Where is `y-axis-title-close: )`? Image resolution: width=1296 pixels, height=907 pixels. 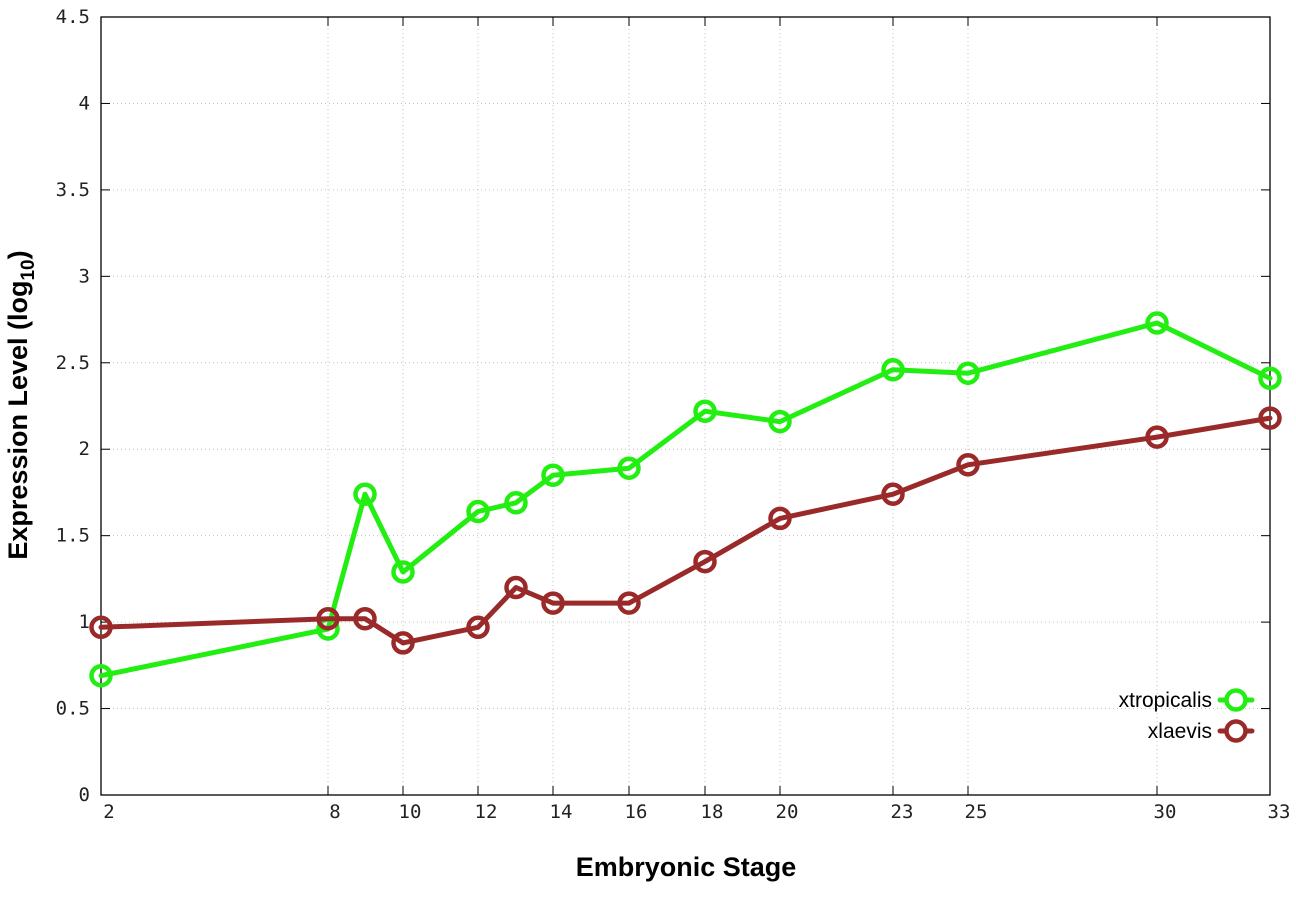
y-axis-title-close: ) is located at coordinates (18, 254).